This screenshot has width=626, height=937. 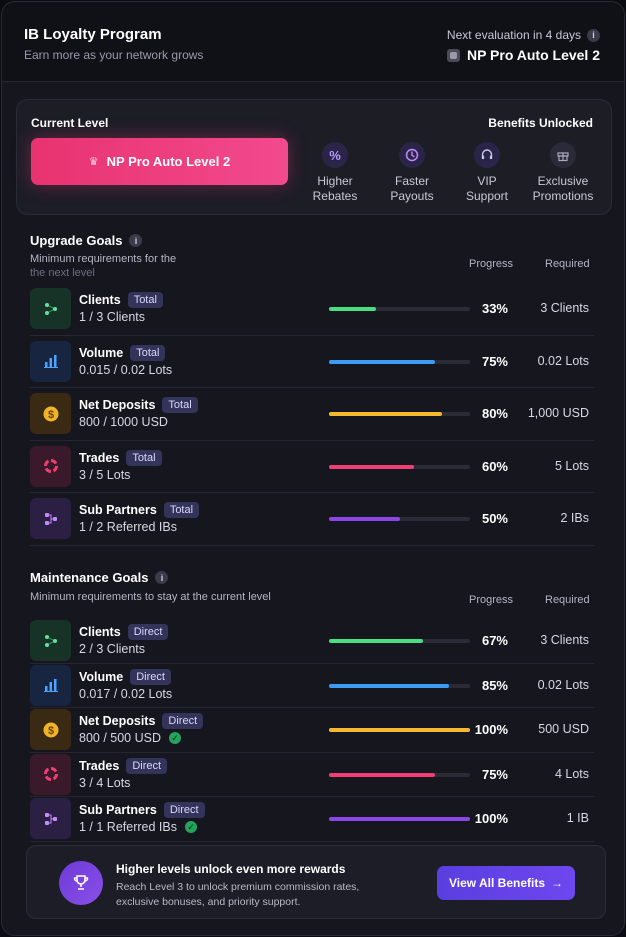 What do you see at coordinates (563, 188) in the screenshot?
I see `benefit-label: Exclusive Promotions` at bounding box center [563, 188].